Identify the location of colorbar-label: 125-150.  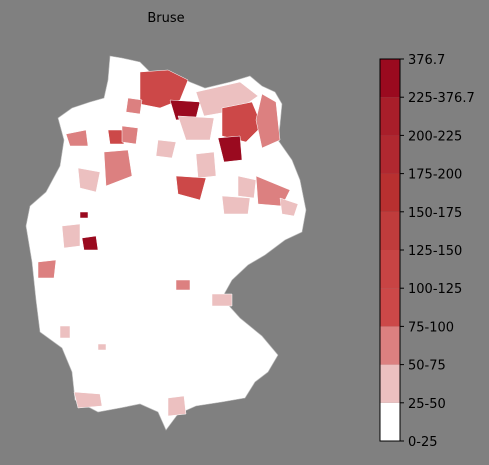
(435, 251).